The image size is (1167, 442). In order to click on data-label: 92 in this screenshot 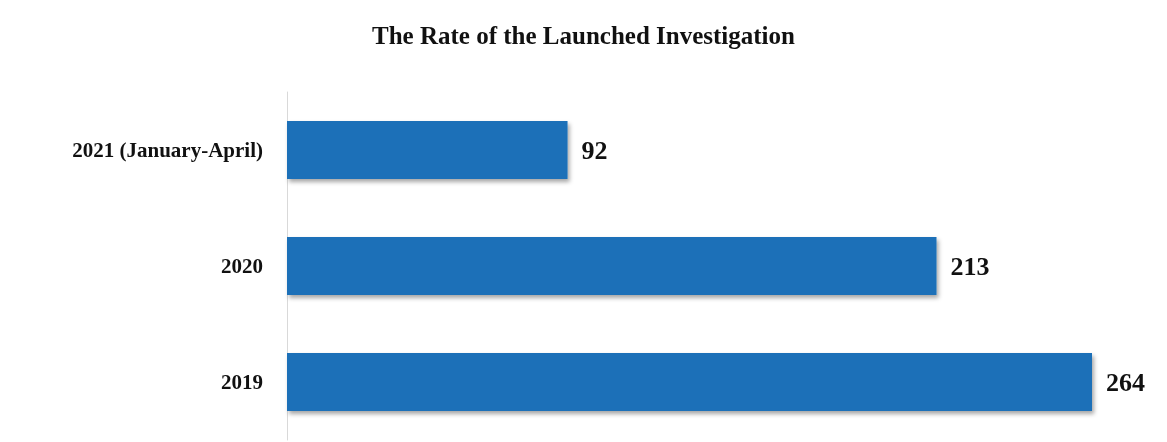, I will do `click(594, 150)`.